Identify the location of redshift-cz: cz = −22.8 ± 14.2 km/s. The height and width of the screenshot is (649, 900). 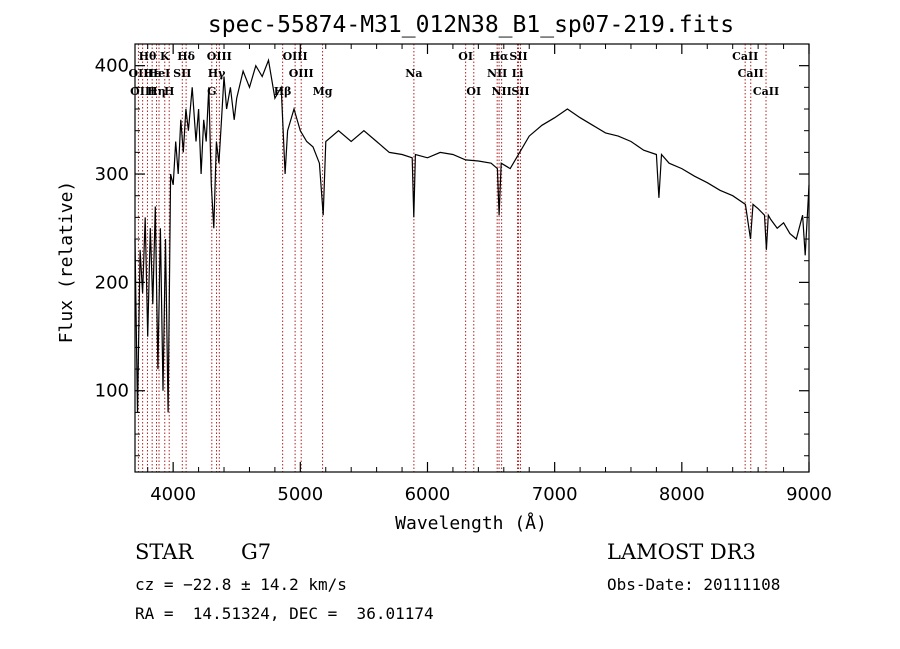
(241, 584).